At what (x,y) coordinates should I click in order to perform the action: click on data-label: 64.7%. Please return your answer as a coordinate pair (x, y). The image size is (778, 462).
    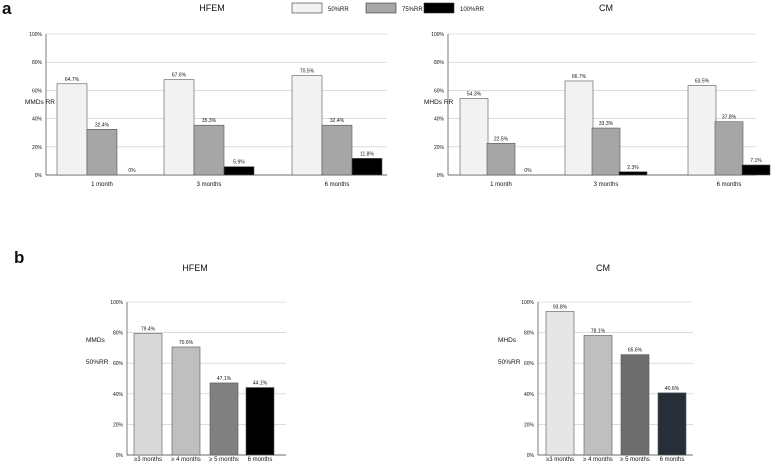
    Looking at the image, I should click on (72, 80).